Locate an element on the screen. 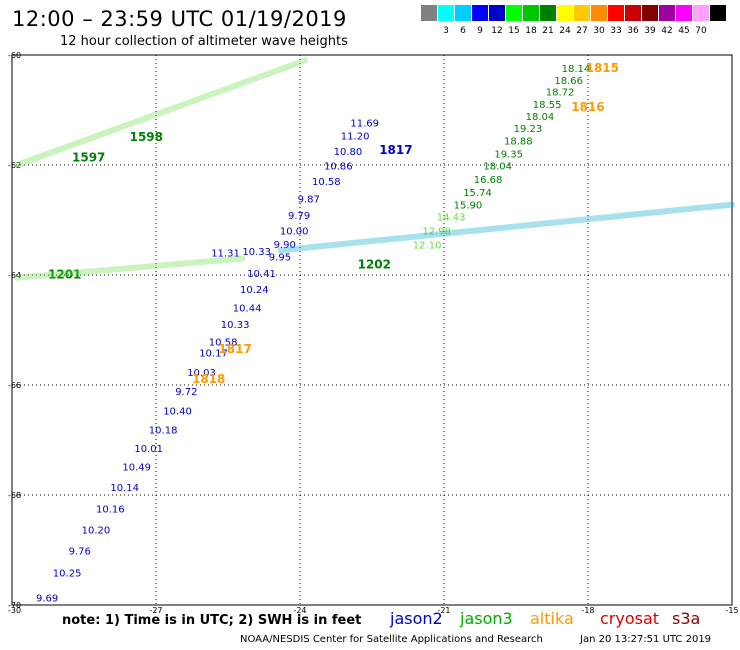  satellite-label-jason2: jason2 is located at coordinates (416, 618).